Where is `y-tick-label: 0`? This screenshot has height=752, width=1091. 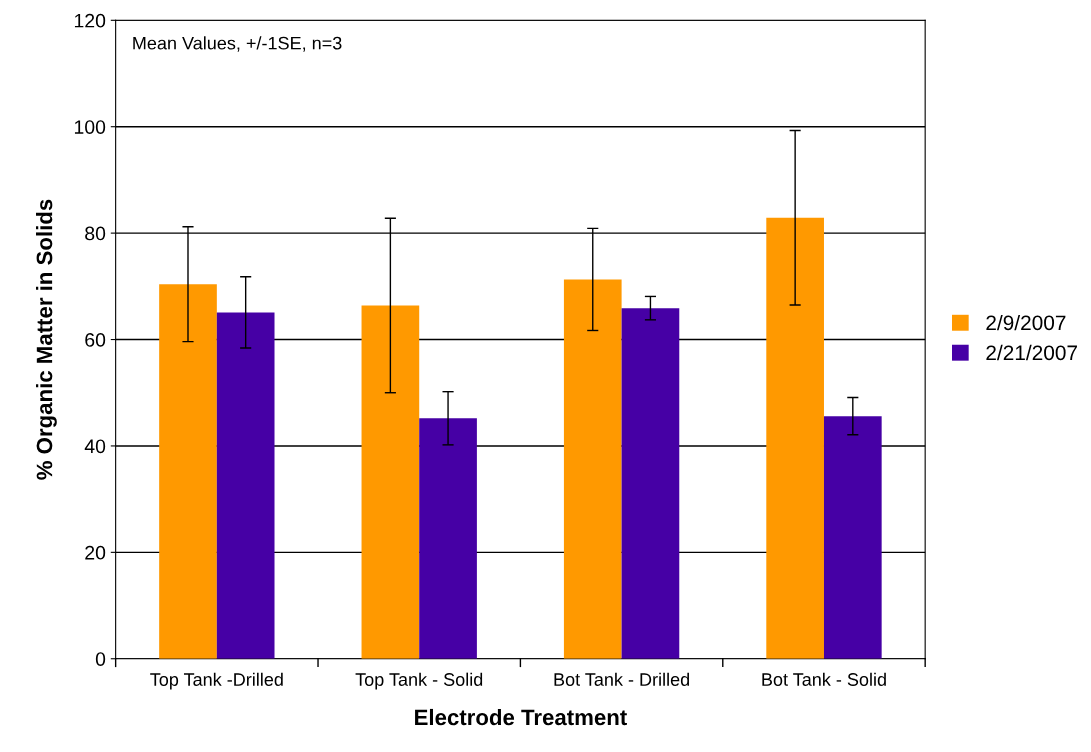
y-tick-label: 0 is located at coordinates (100, 659).